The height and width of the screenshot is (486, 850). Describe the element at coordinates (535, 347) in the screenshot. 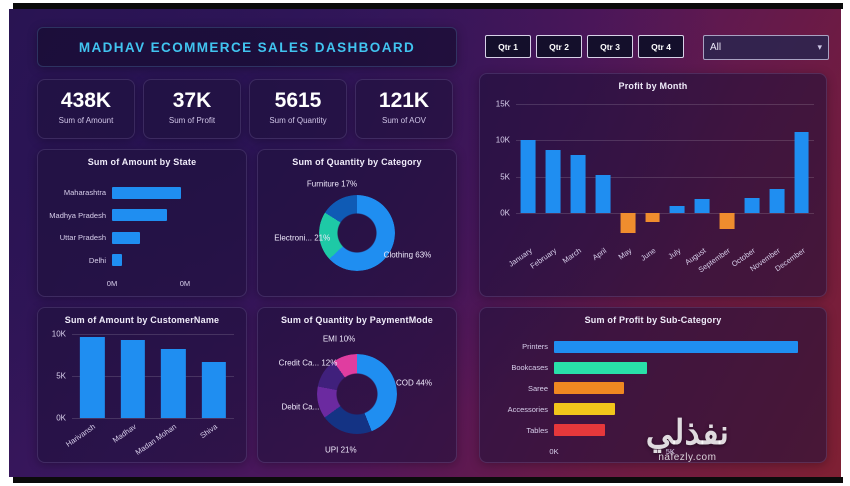

I see `category-label: Printers` at that location.